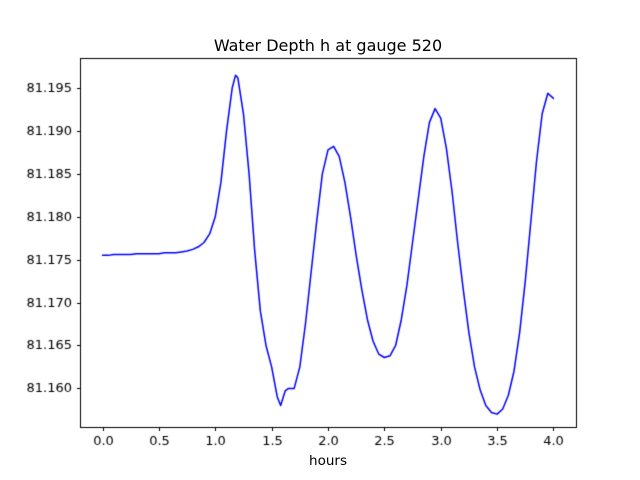  Describe the element at coordinates (328, 45) in the screenshot. I see `chart-title: Water Depth h at gauge 520` at that location.